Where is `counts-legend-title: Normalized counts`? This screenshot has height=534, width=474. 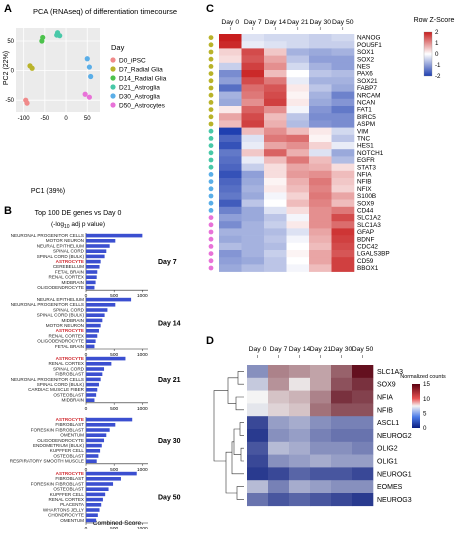
counts-legend-title: Normalized counts is located at coordinates (423, 377).